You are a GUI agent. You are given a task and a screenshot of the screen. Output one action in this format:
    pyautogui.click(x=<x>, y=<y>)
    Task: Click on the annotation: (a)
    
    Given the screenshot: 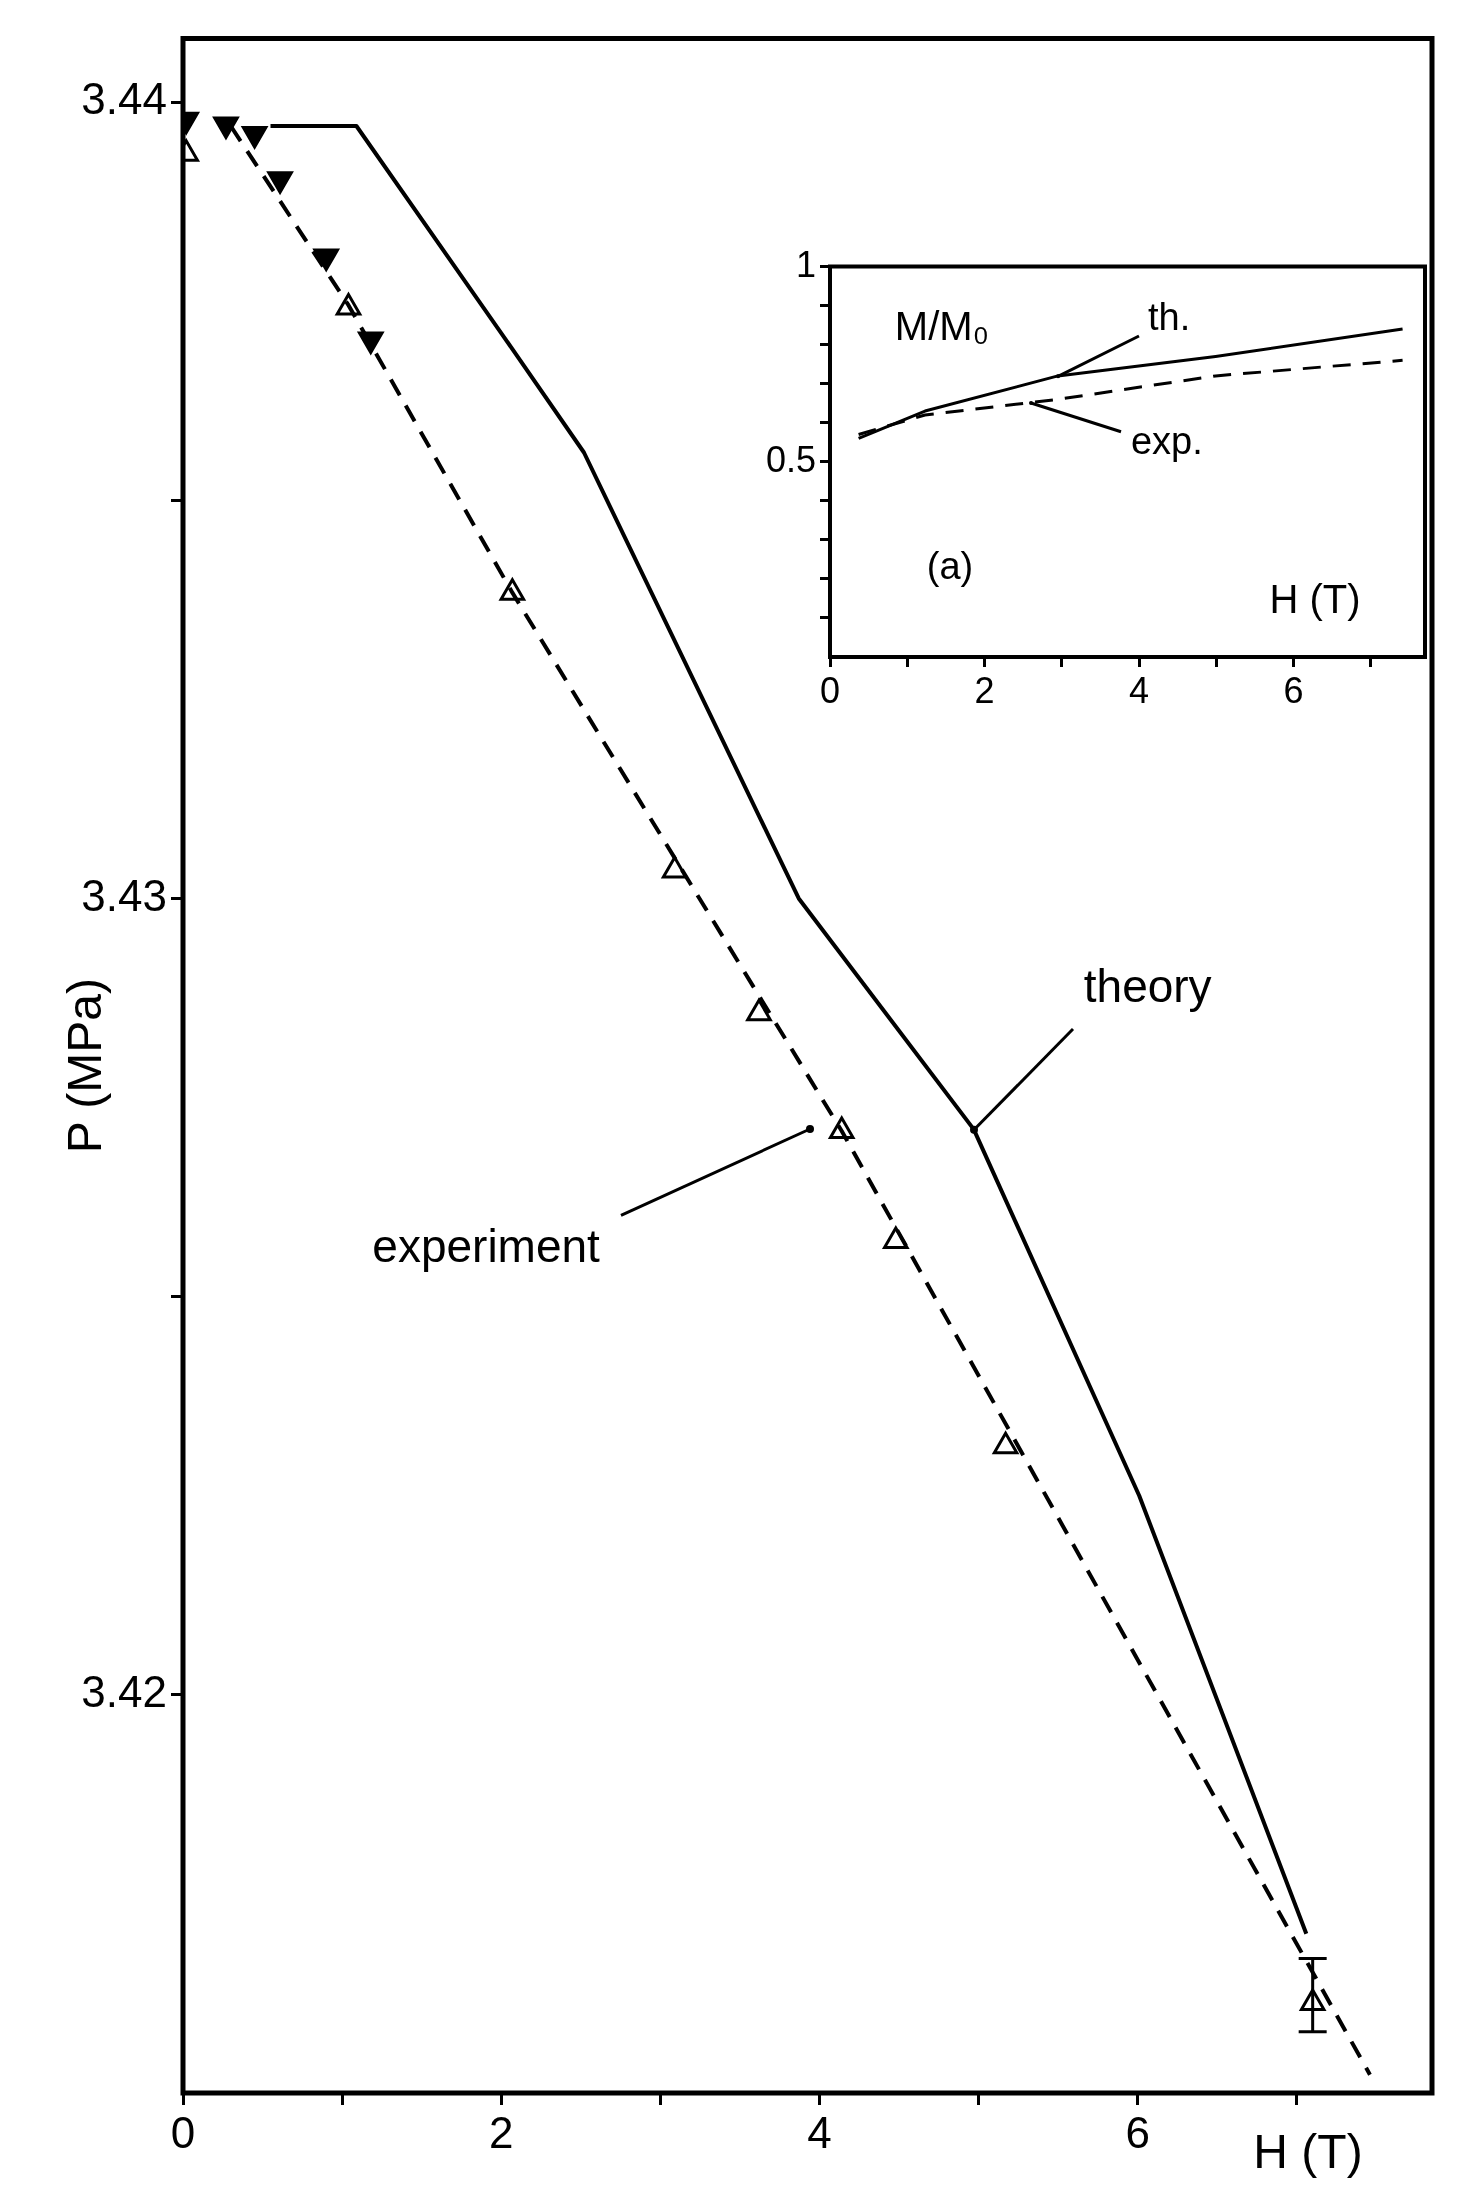 What is the action you would take?
    pyautogui.click(x=950, y=566)
    